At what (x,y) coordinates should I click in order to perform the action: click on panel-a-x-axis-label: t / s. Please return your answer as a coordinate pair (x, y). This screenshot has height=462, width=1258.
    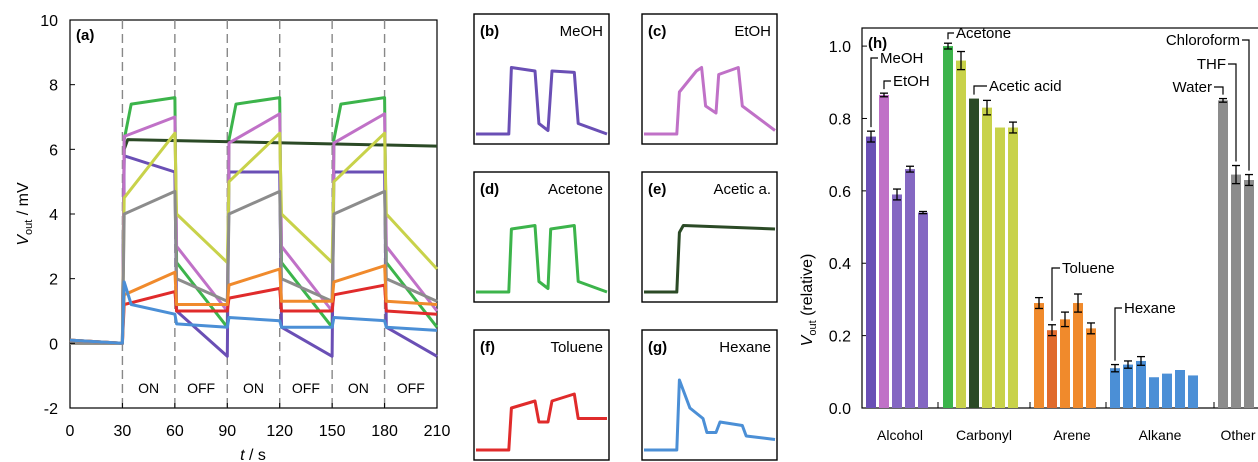
    Looking at the image, I should click on (253, 454).